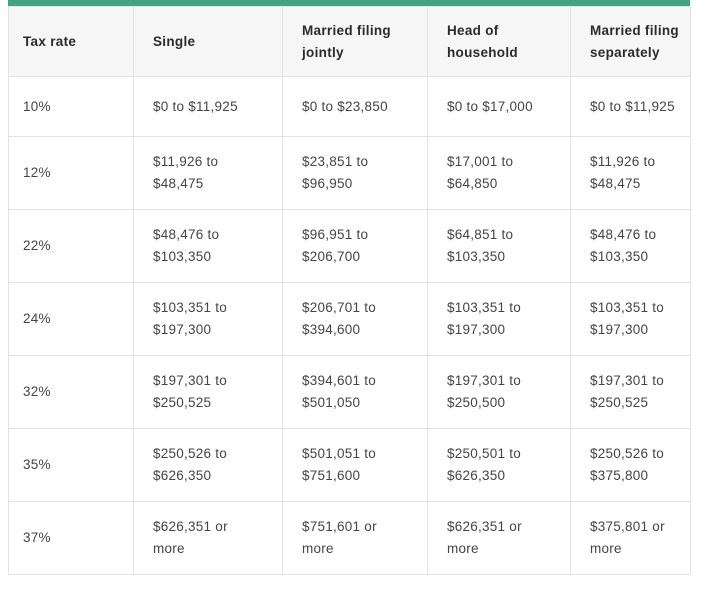 The width and height of the screenshot is (720, 592). Describe the element at coordinates (499, 41) in the screenshot. I see `column-header-head-of-household: Head of household` at that location.